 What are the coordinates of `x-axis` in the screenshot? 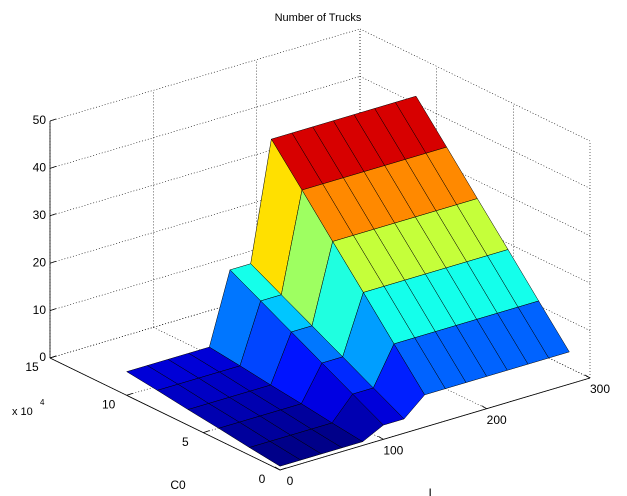 It's located at (435, 424).